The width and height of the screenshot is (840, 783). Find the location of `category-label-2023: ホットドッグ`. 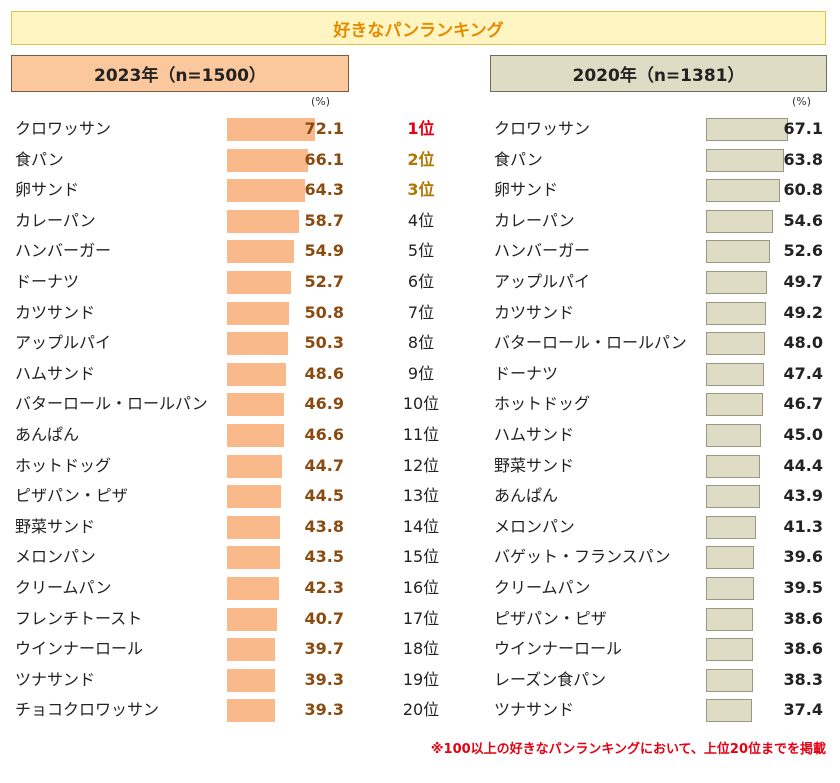

category-label-2023: ホットドッグ is located at coordinates (63, 465).